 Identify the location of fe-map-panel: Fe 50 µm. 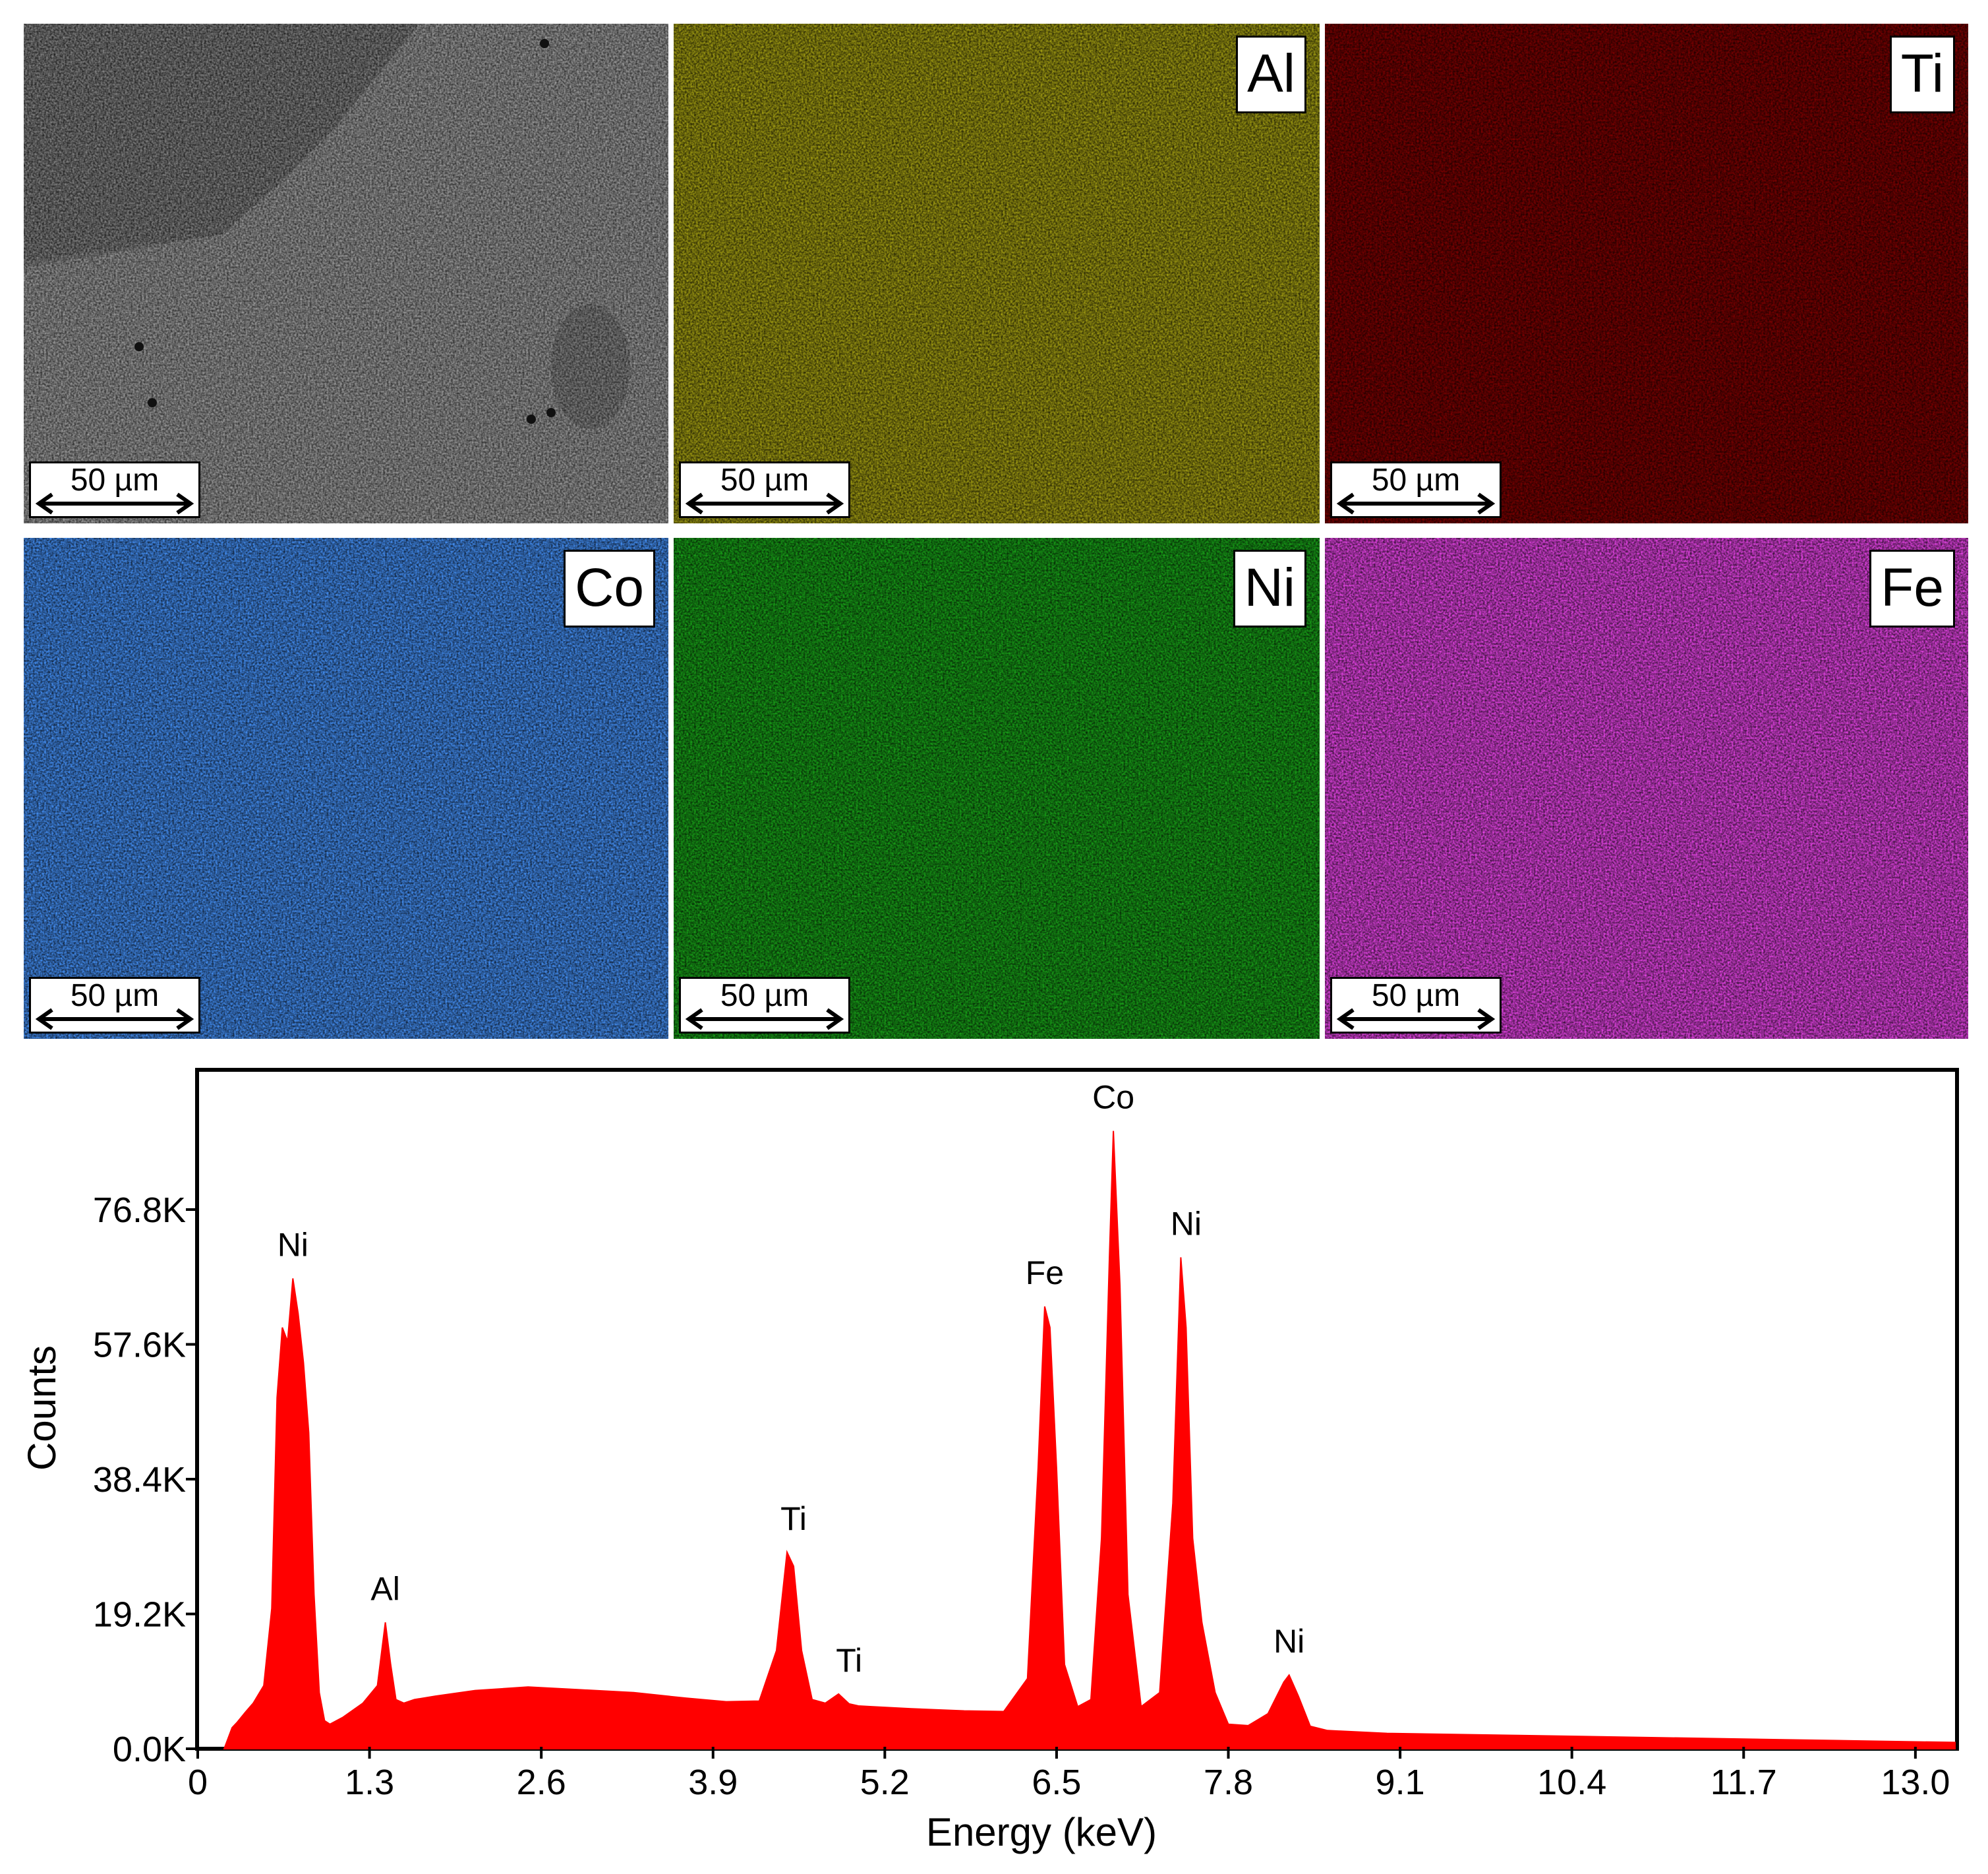
(1646, 788).